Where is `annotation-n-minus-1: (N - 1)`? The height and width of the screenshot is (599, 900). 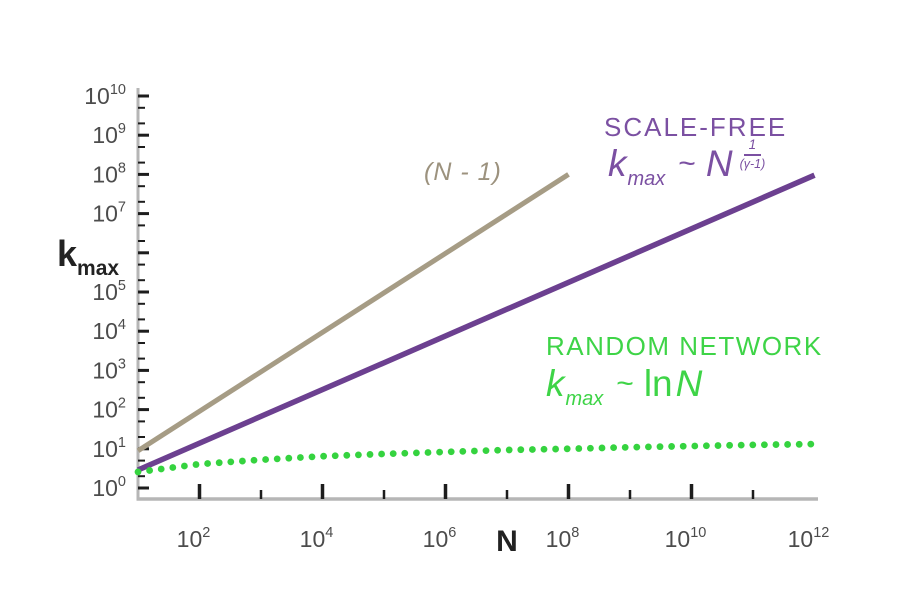 annotation-n-minus-1: (N - 1) is located at coordinates (463, 172).